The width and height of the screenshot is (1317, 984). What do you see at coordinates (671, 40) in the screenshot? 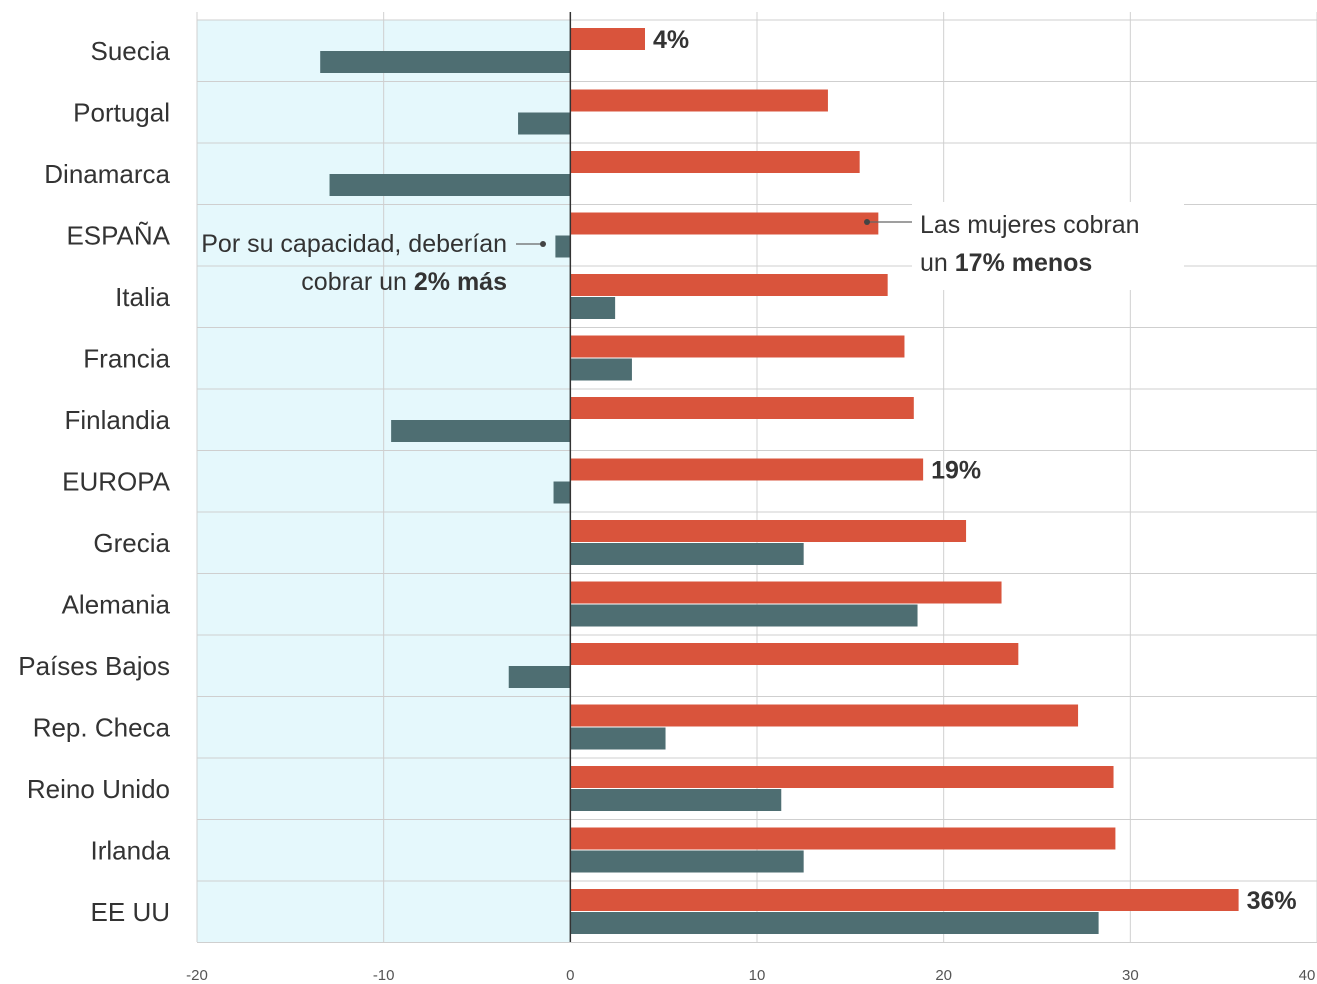
I see `data-label: 4%` at bounding box center [671, 40].